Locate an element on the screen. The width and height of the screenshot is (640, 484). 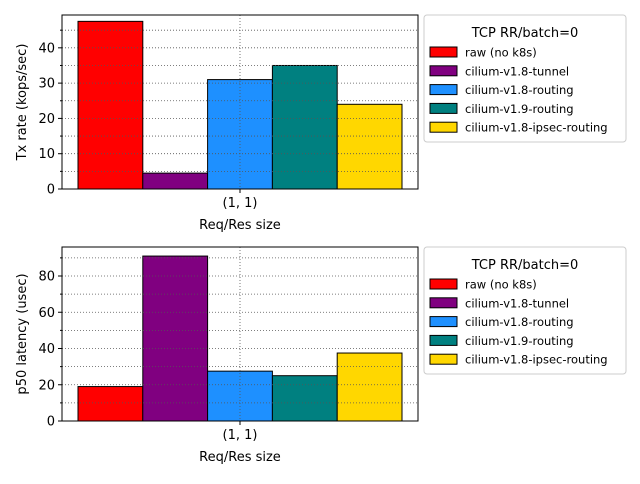
y-axis-label: p50 latency (usec) is located at coordinates (22, 333).